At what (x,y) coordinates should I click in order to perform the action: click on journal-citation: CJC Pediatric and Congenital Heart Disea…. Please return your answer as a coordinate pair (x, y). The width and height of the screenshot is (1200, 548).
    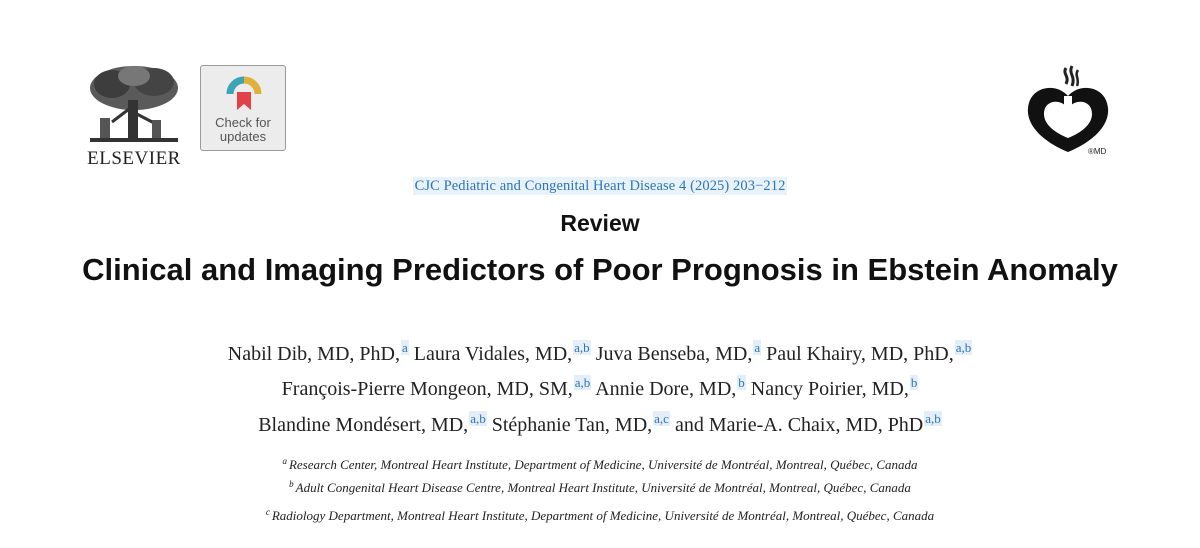
    Looking at the image, I should click on (600, 186).